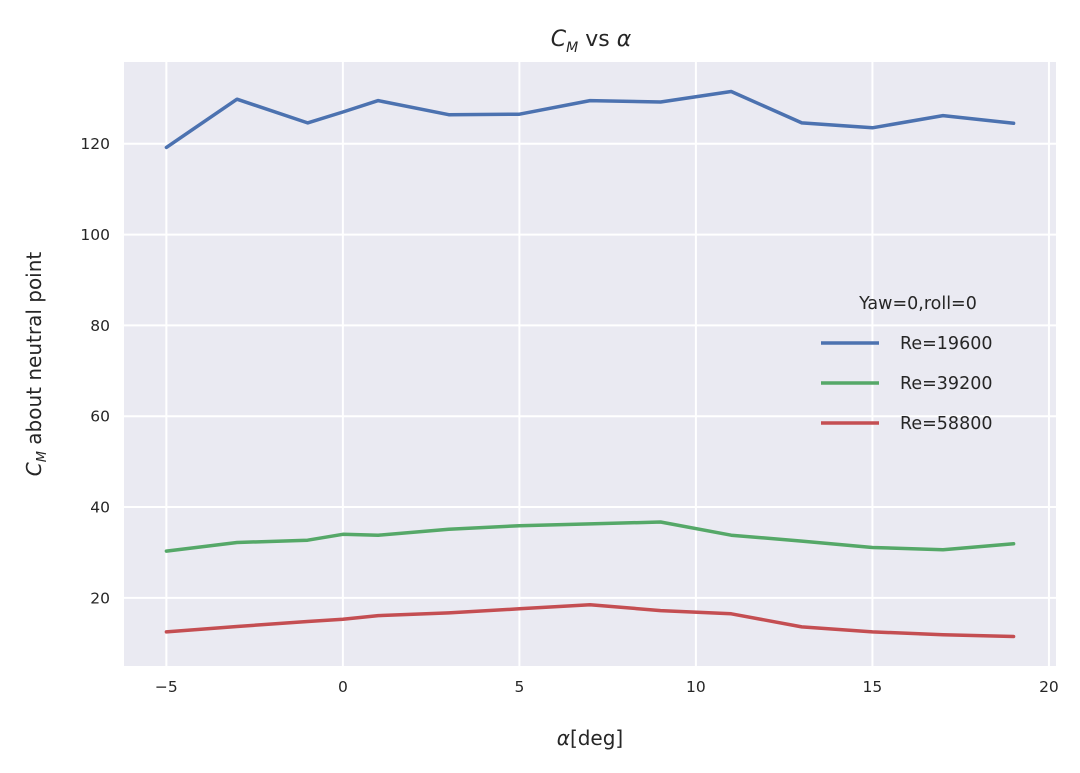 The height and width of the screenshot is (773, 1080). I want to click on y-tick-label: 100, so click(95, 235).